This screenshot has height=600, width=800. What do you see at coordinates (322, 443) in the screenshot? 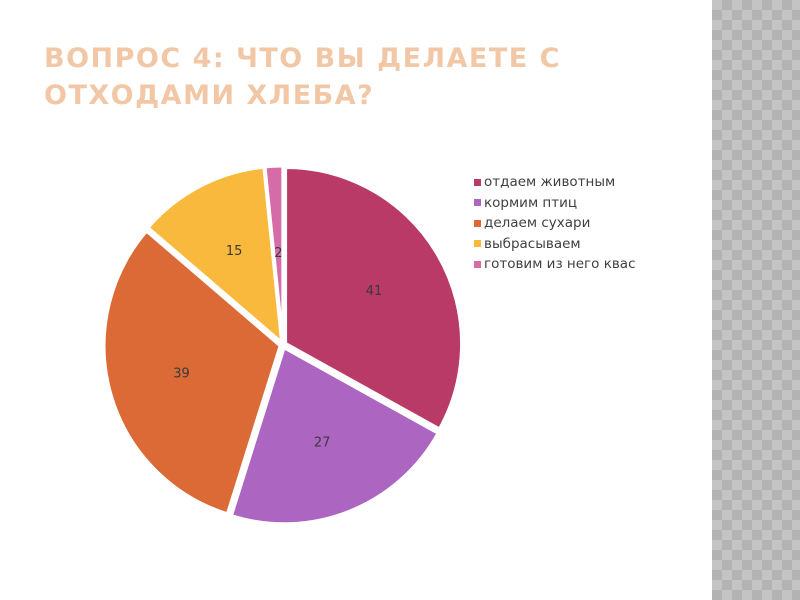
I see `pie-value-label: 27` at bounding box center [322, 443].